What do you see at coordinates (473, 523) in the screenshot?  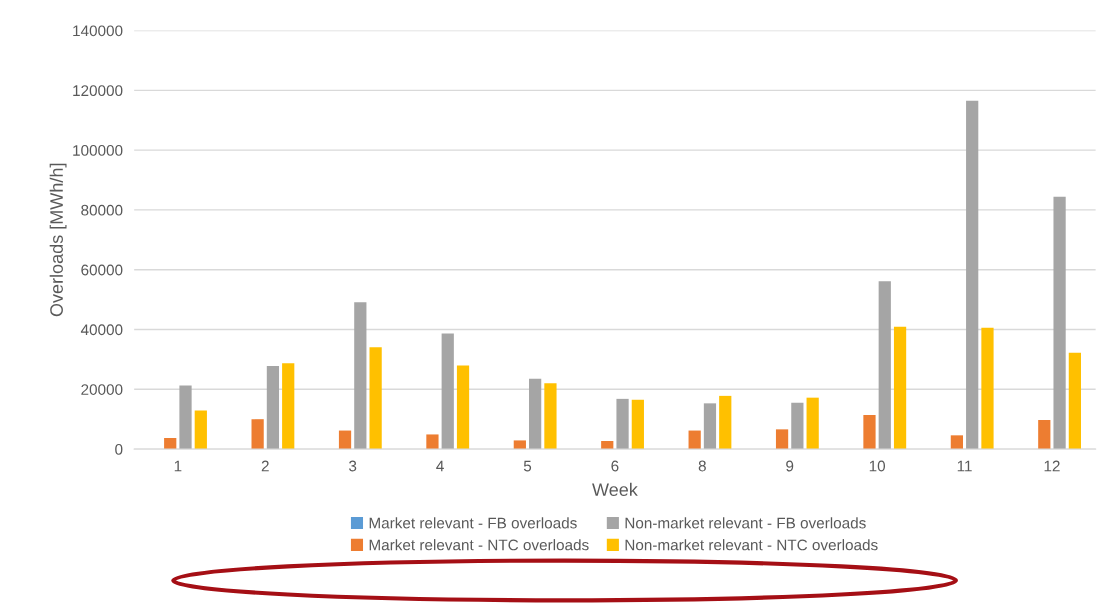 I see `legend-label: Market relevant - FB overloads` at bounding box center [473, 523].